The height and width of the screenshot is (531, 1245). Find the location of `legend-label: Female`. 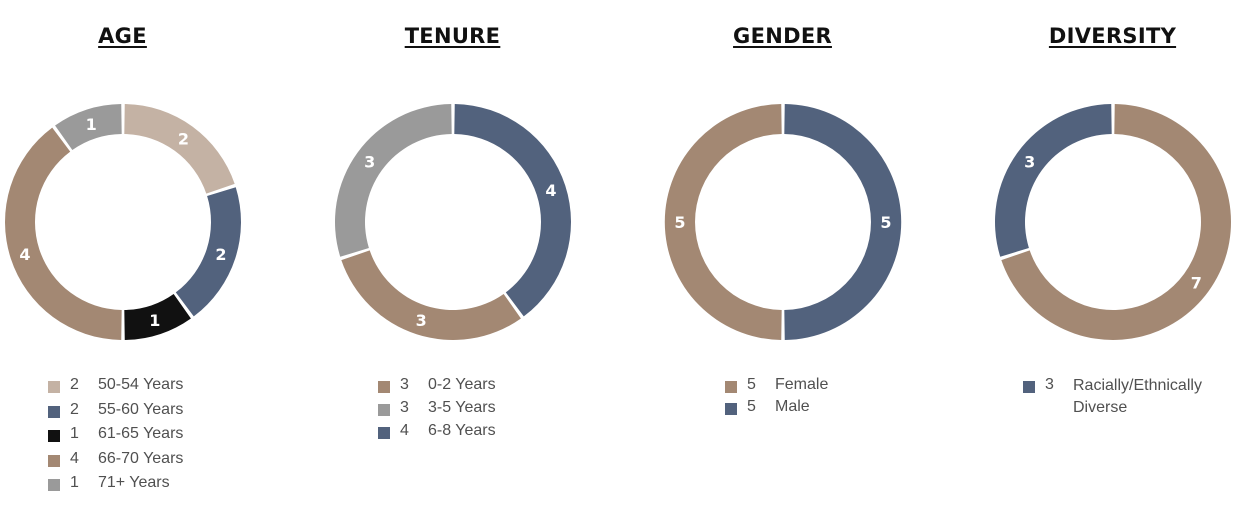

legend-label: Female is located at coordinates (802, 384).